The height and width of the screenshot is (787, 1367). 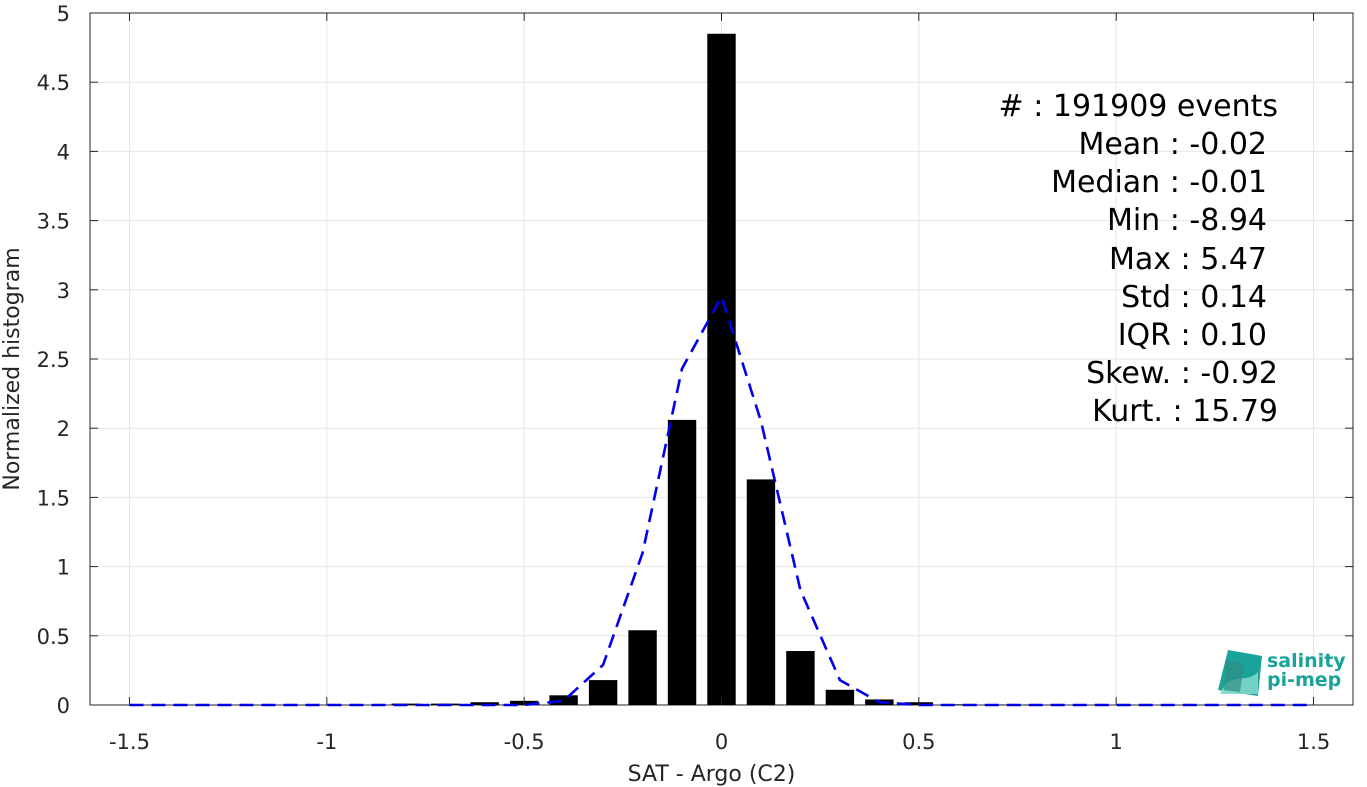 I want to click on stat-median: Median : -0.01, so click(x=1159, y=182).